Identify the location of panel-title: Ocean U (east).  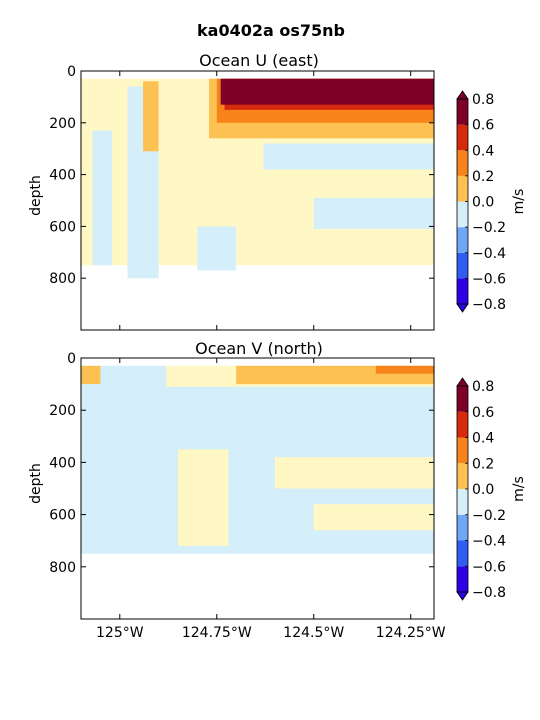
(259, 60).